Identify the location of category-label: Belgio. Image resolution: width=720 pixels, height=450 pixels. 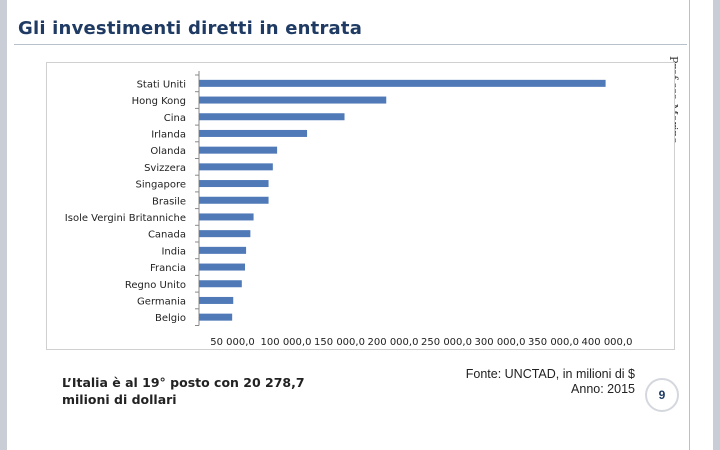
(170, 318).